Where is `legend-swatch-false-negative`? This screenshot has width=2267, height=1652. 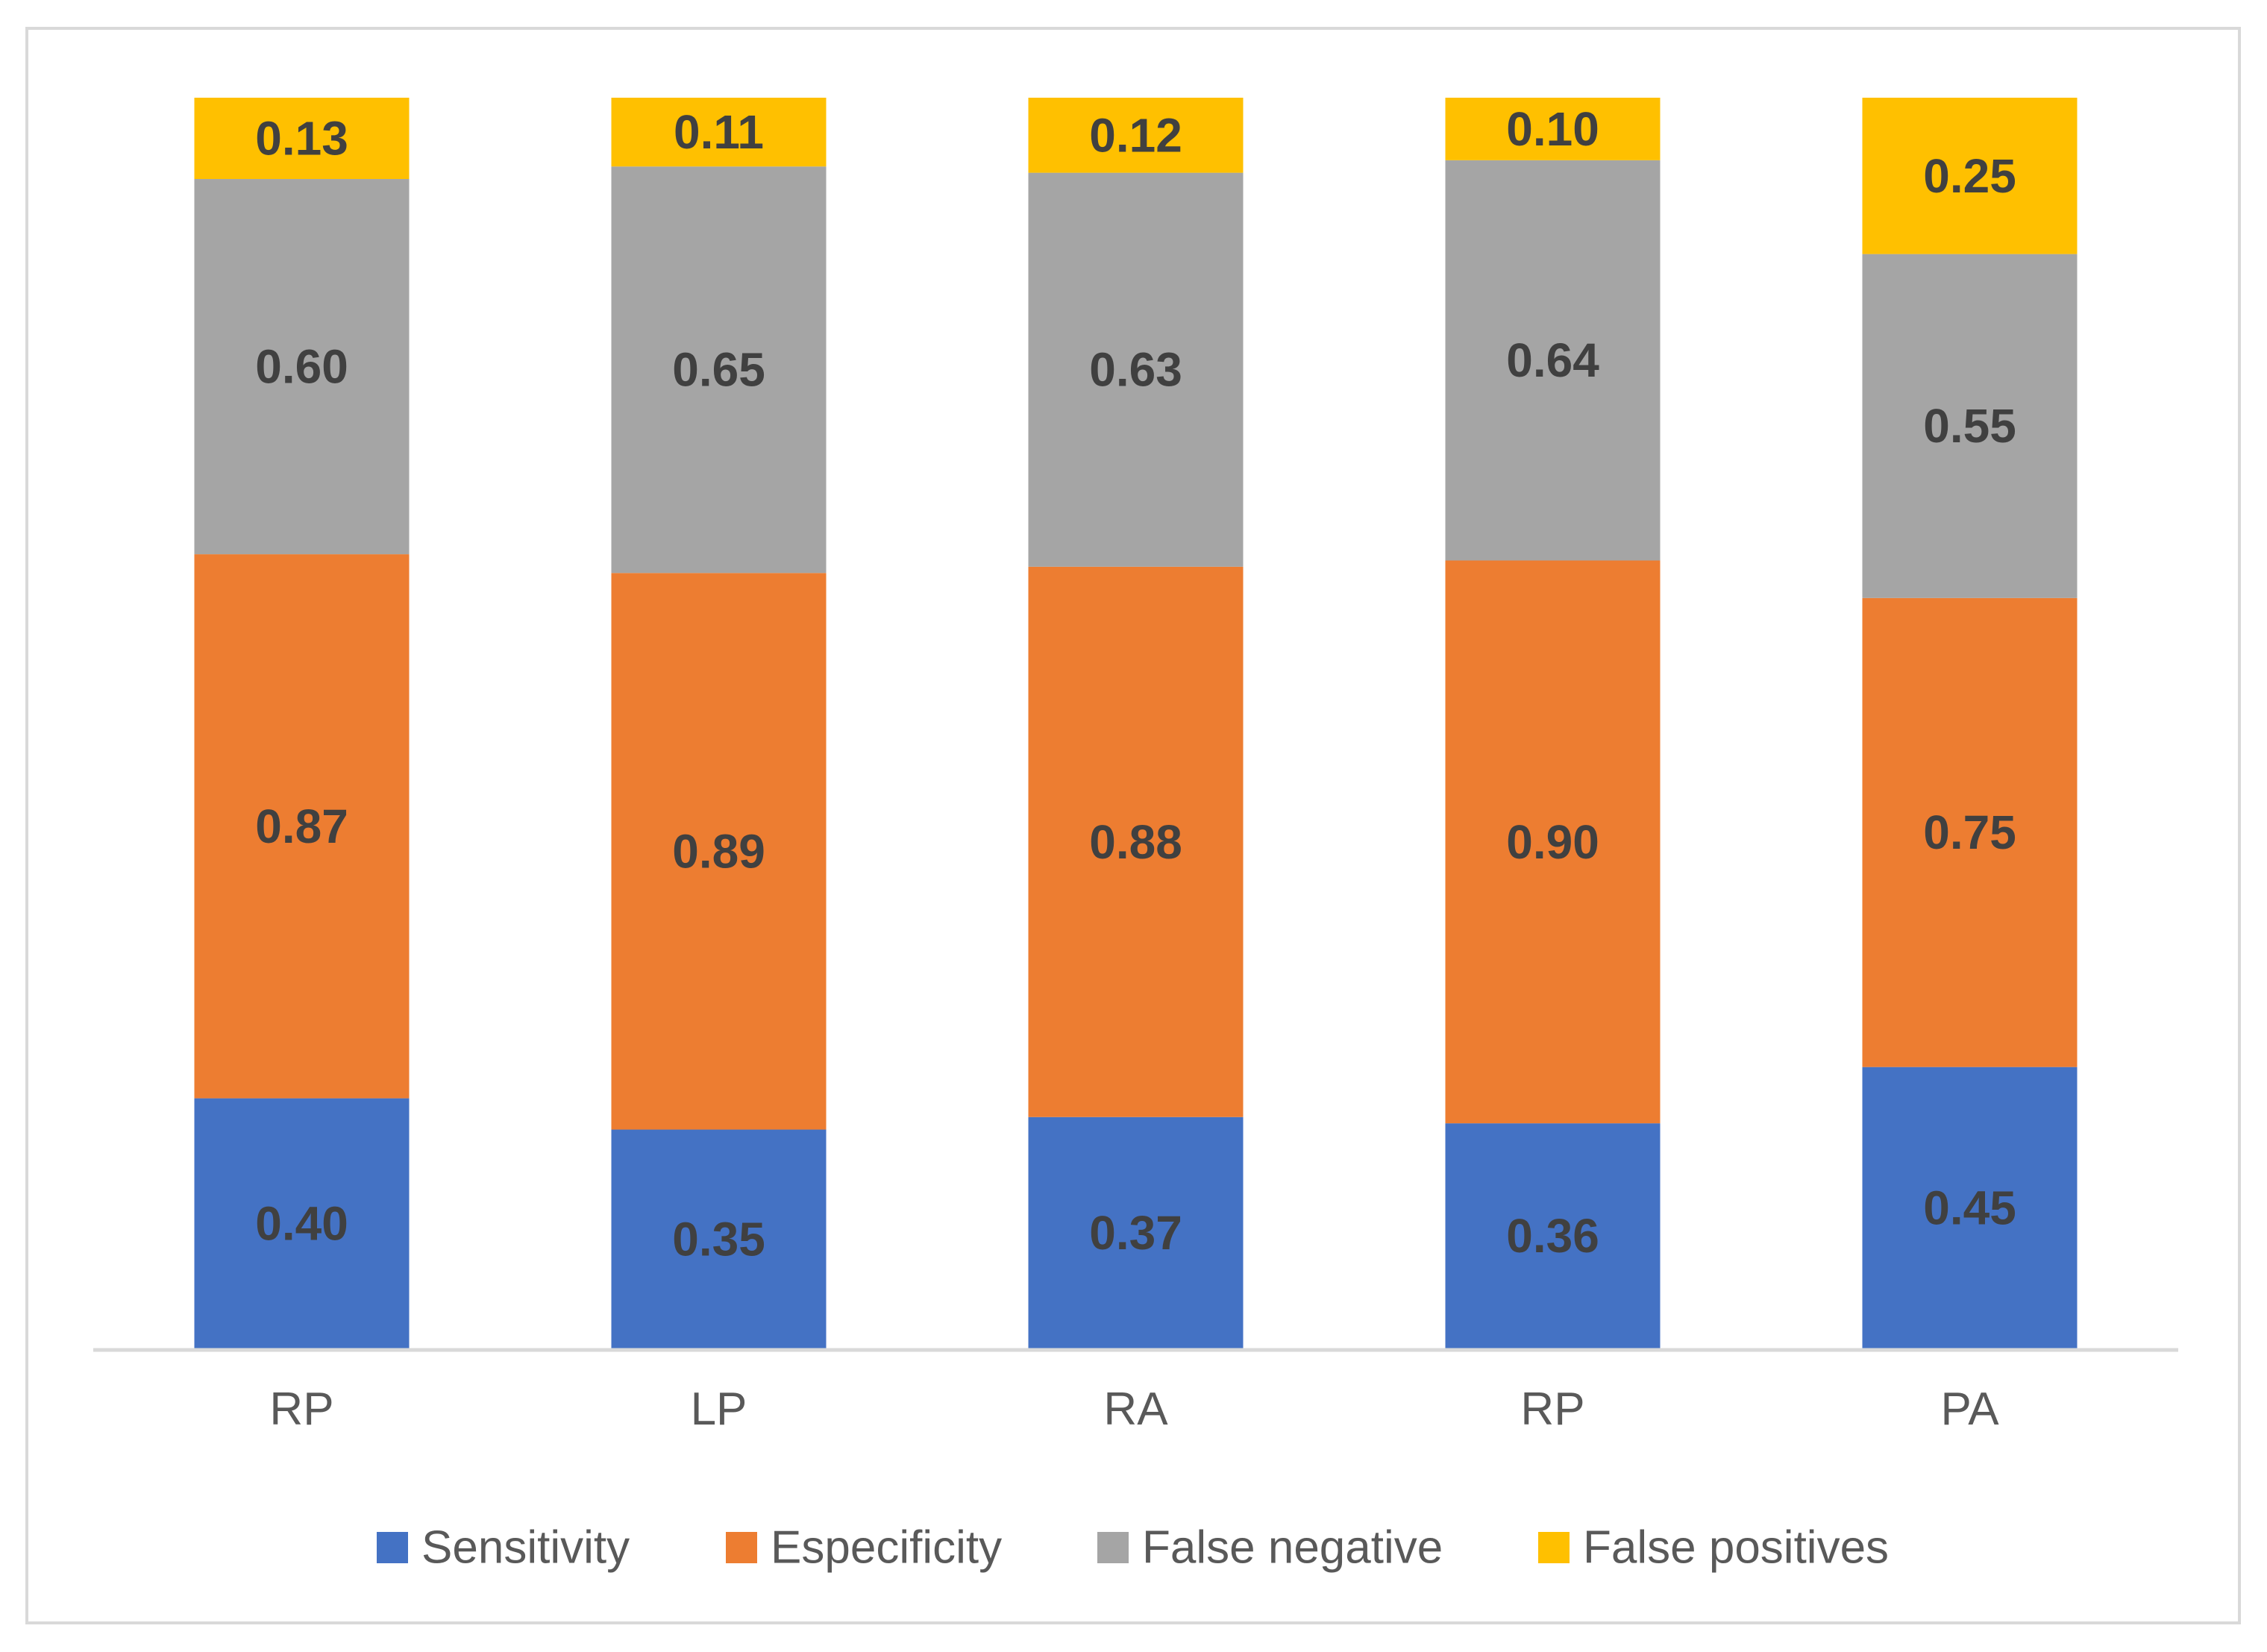
legend-swatch-false-negative is located at coordinates (1113, 1547).